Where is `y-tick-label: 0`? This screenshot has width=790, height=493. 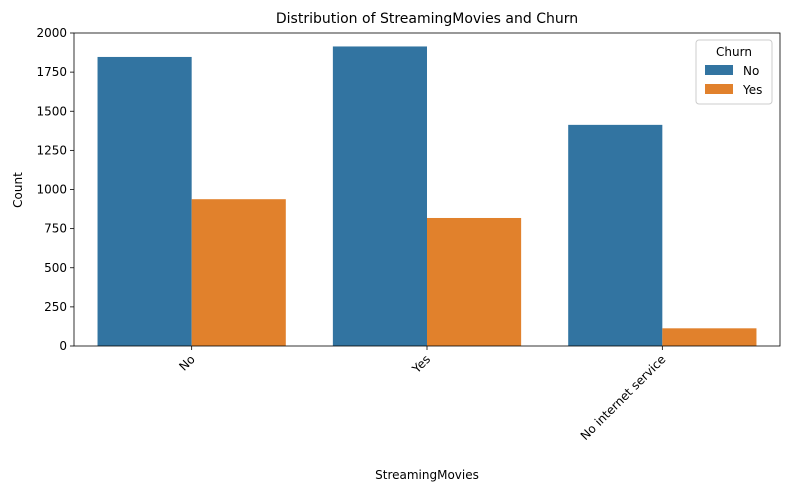 y-tick-label: 0 is located at coordinates (63, 346).